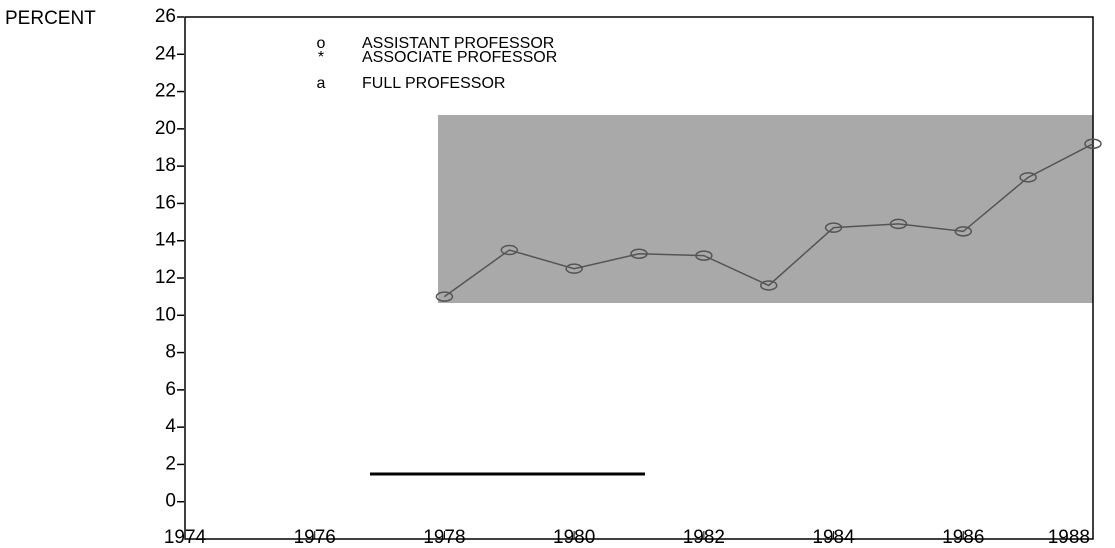 The width and height of the screenshot is (1115, 548). What do you see at coordinates (170, 352) in the screenshot?
I see `y-tick-label: 8` at bounding box center [170, 352].